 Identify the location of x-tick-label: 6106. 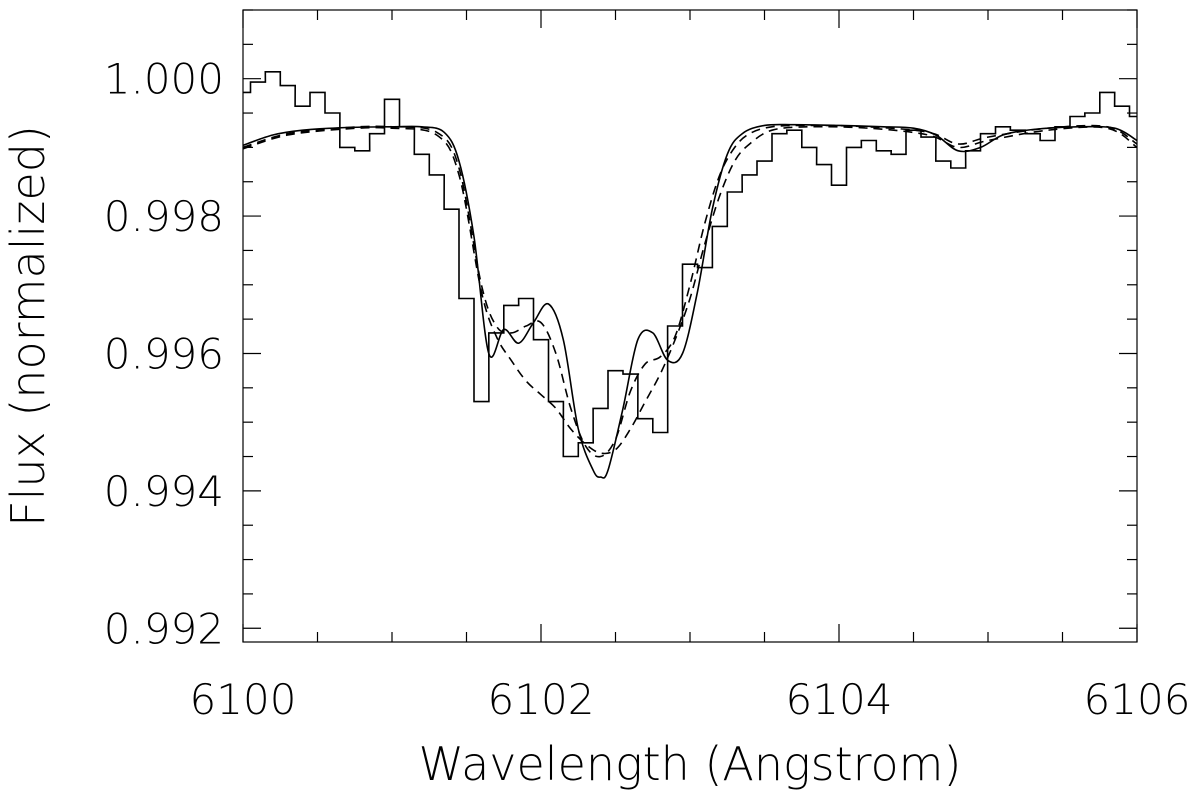
(1137, 699).